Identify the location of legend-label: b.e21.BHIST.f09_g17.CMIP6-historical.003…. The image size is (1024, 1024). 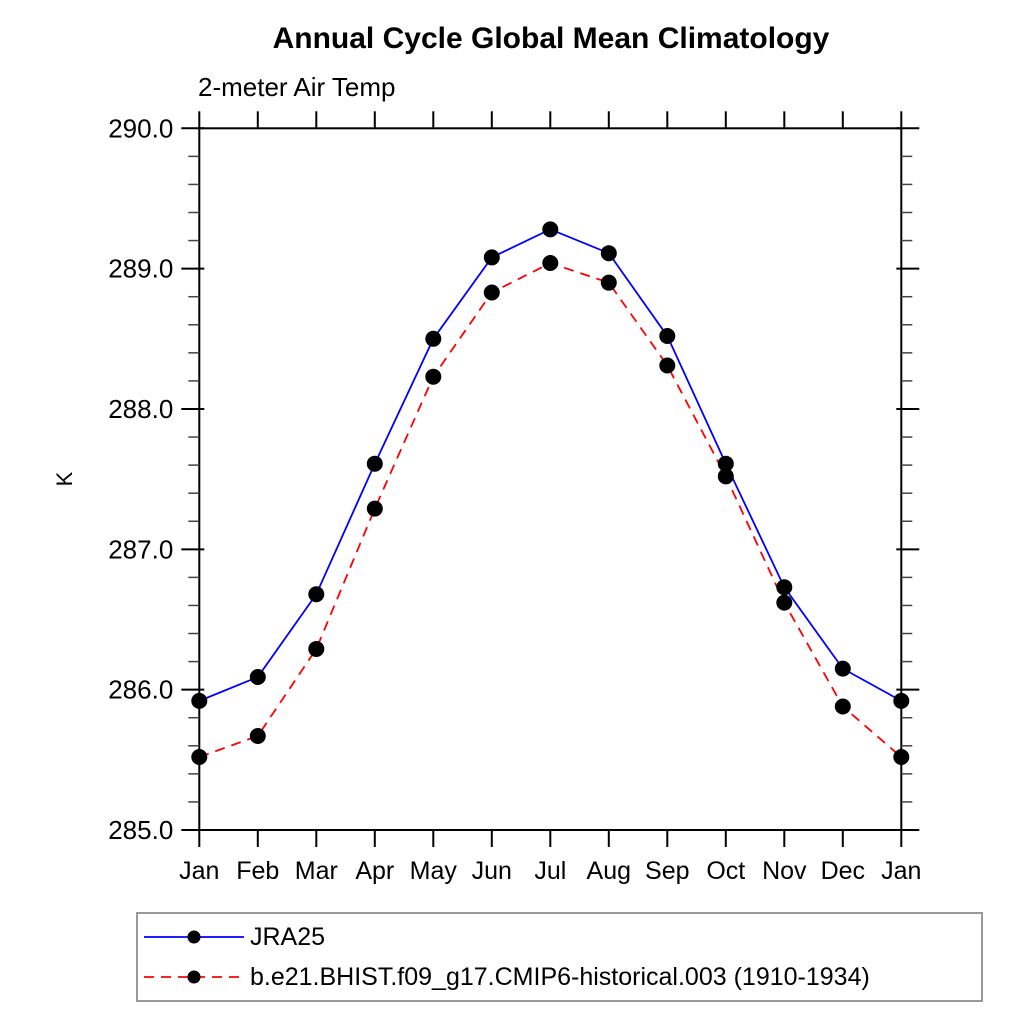
(560, 976).